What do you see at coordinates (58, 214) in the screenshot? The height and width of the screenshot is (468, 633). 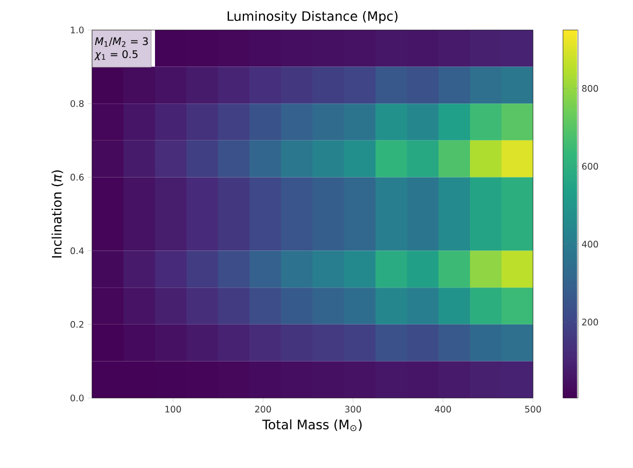 I see `y-axis-title: Inclination (π)` at bounding box center [58, 214].